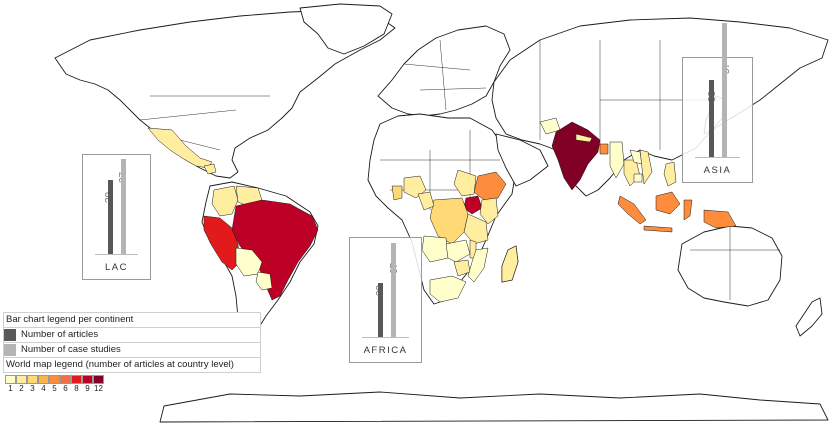 This screenshot has height=433, width=840. Describe the element at coordinates (110, 217) in the screenshot. I see `lac-articles-bar` at that location.